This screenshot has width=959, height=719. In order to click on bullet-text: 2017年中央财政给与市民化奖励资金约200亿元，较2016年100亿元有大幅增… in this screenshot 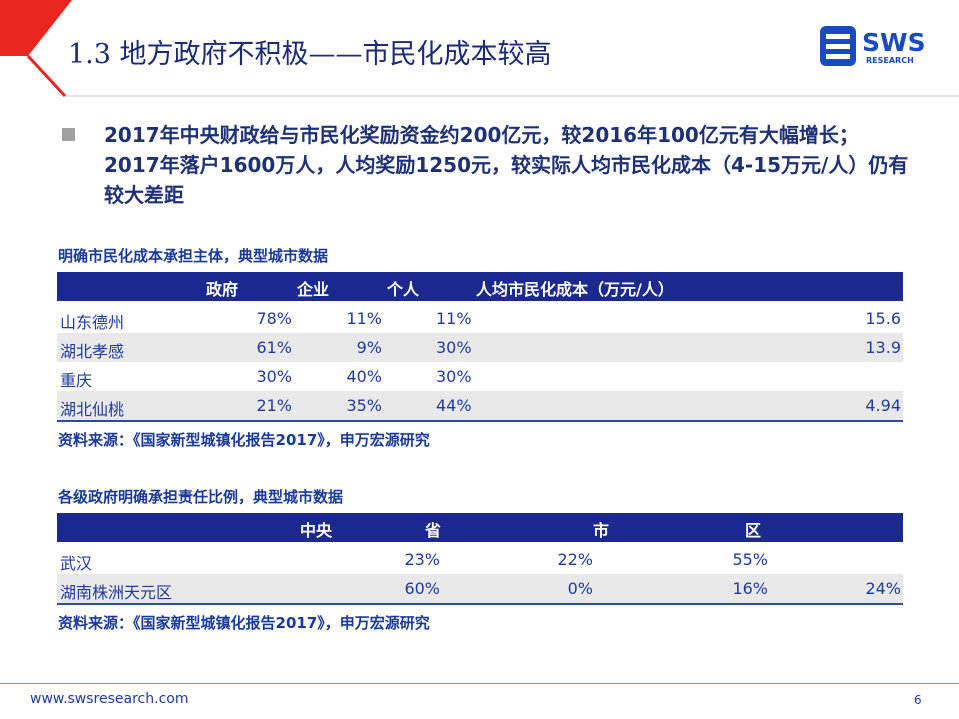, I will do `click(506, 165)`.